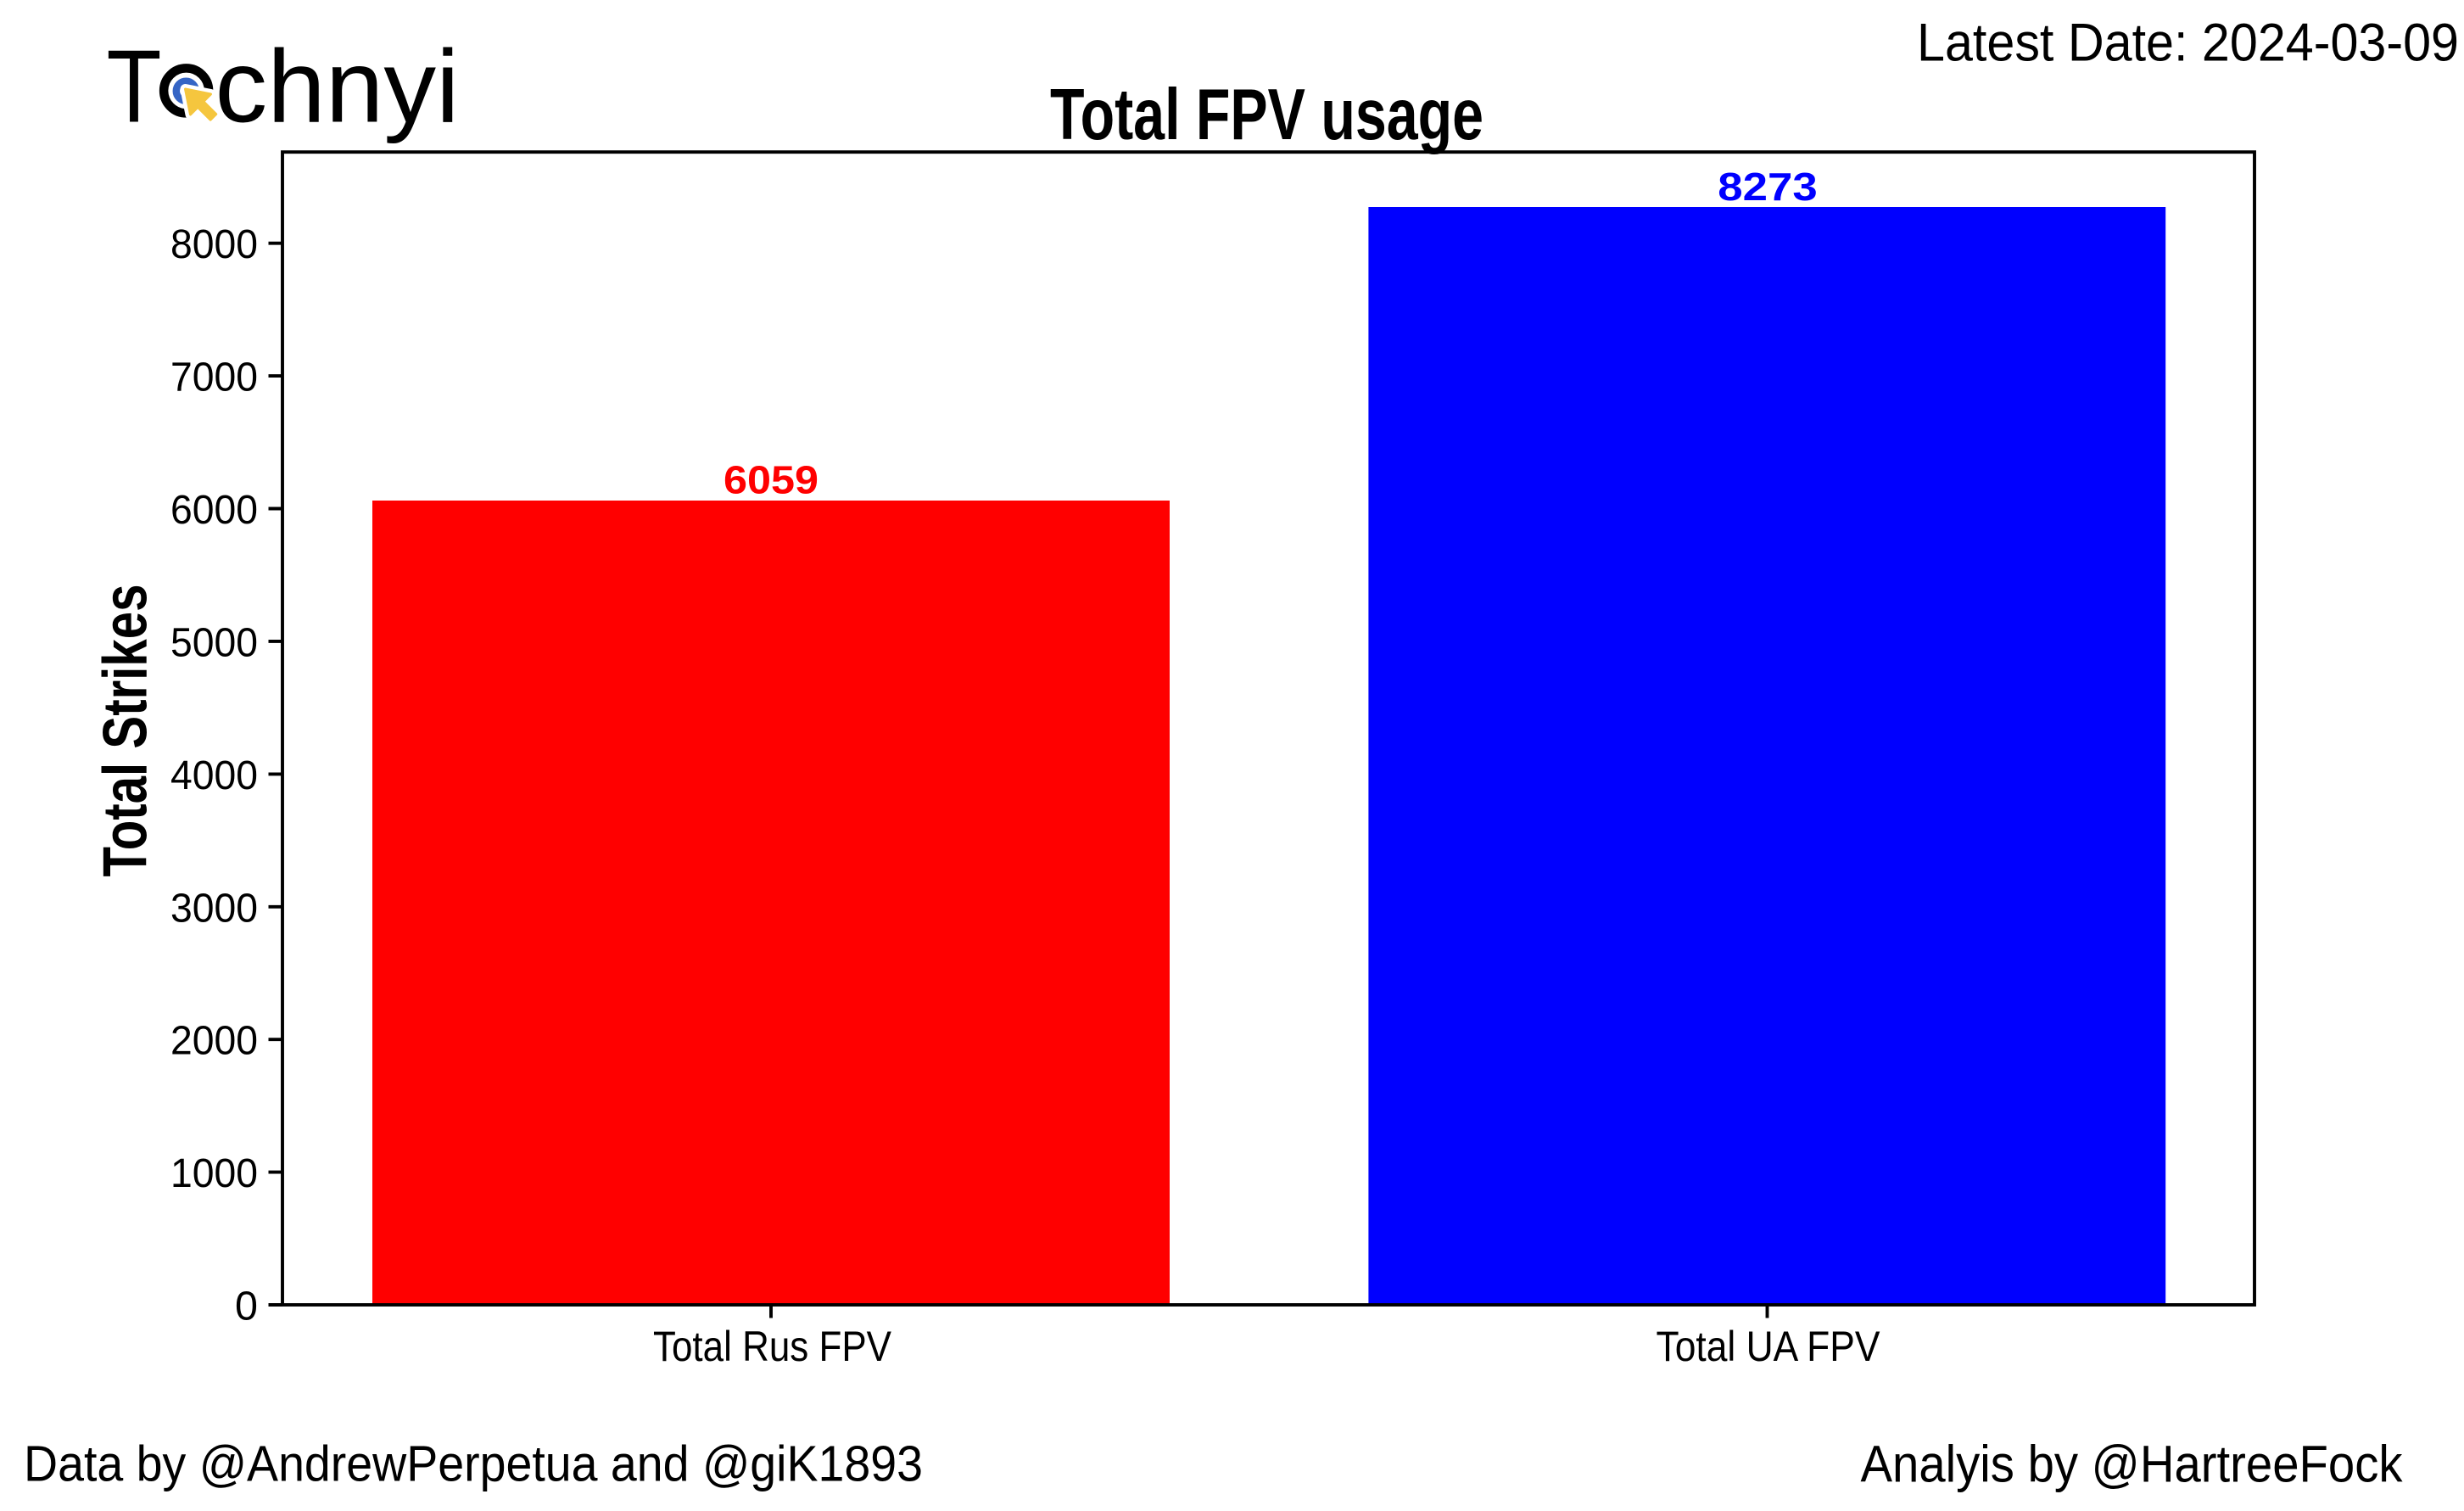  Describe the element at coordinates (246, 1306) in the screenshot. I see `svg-text: 0` at that location.